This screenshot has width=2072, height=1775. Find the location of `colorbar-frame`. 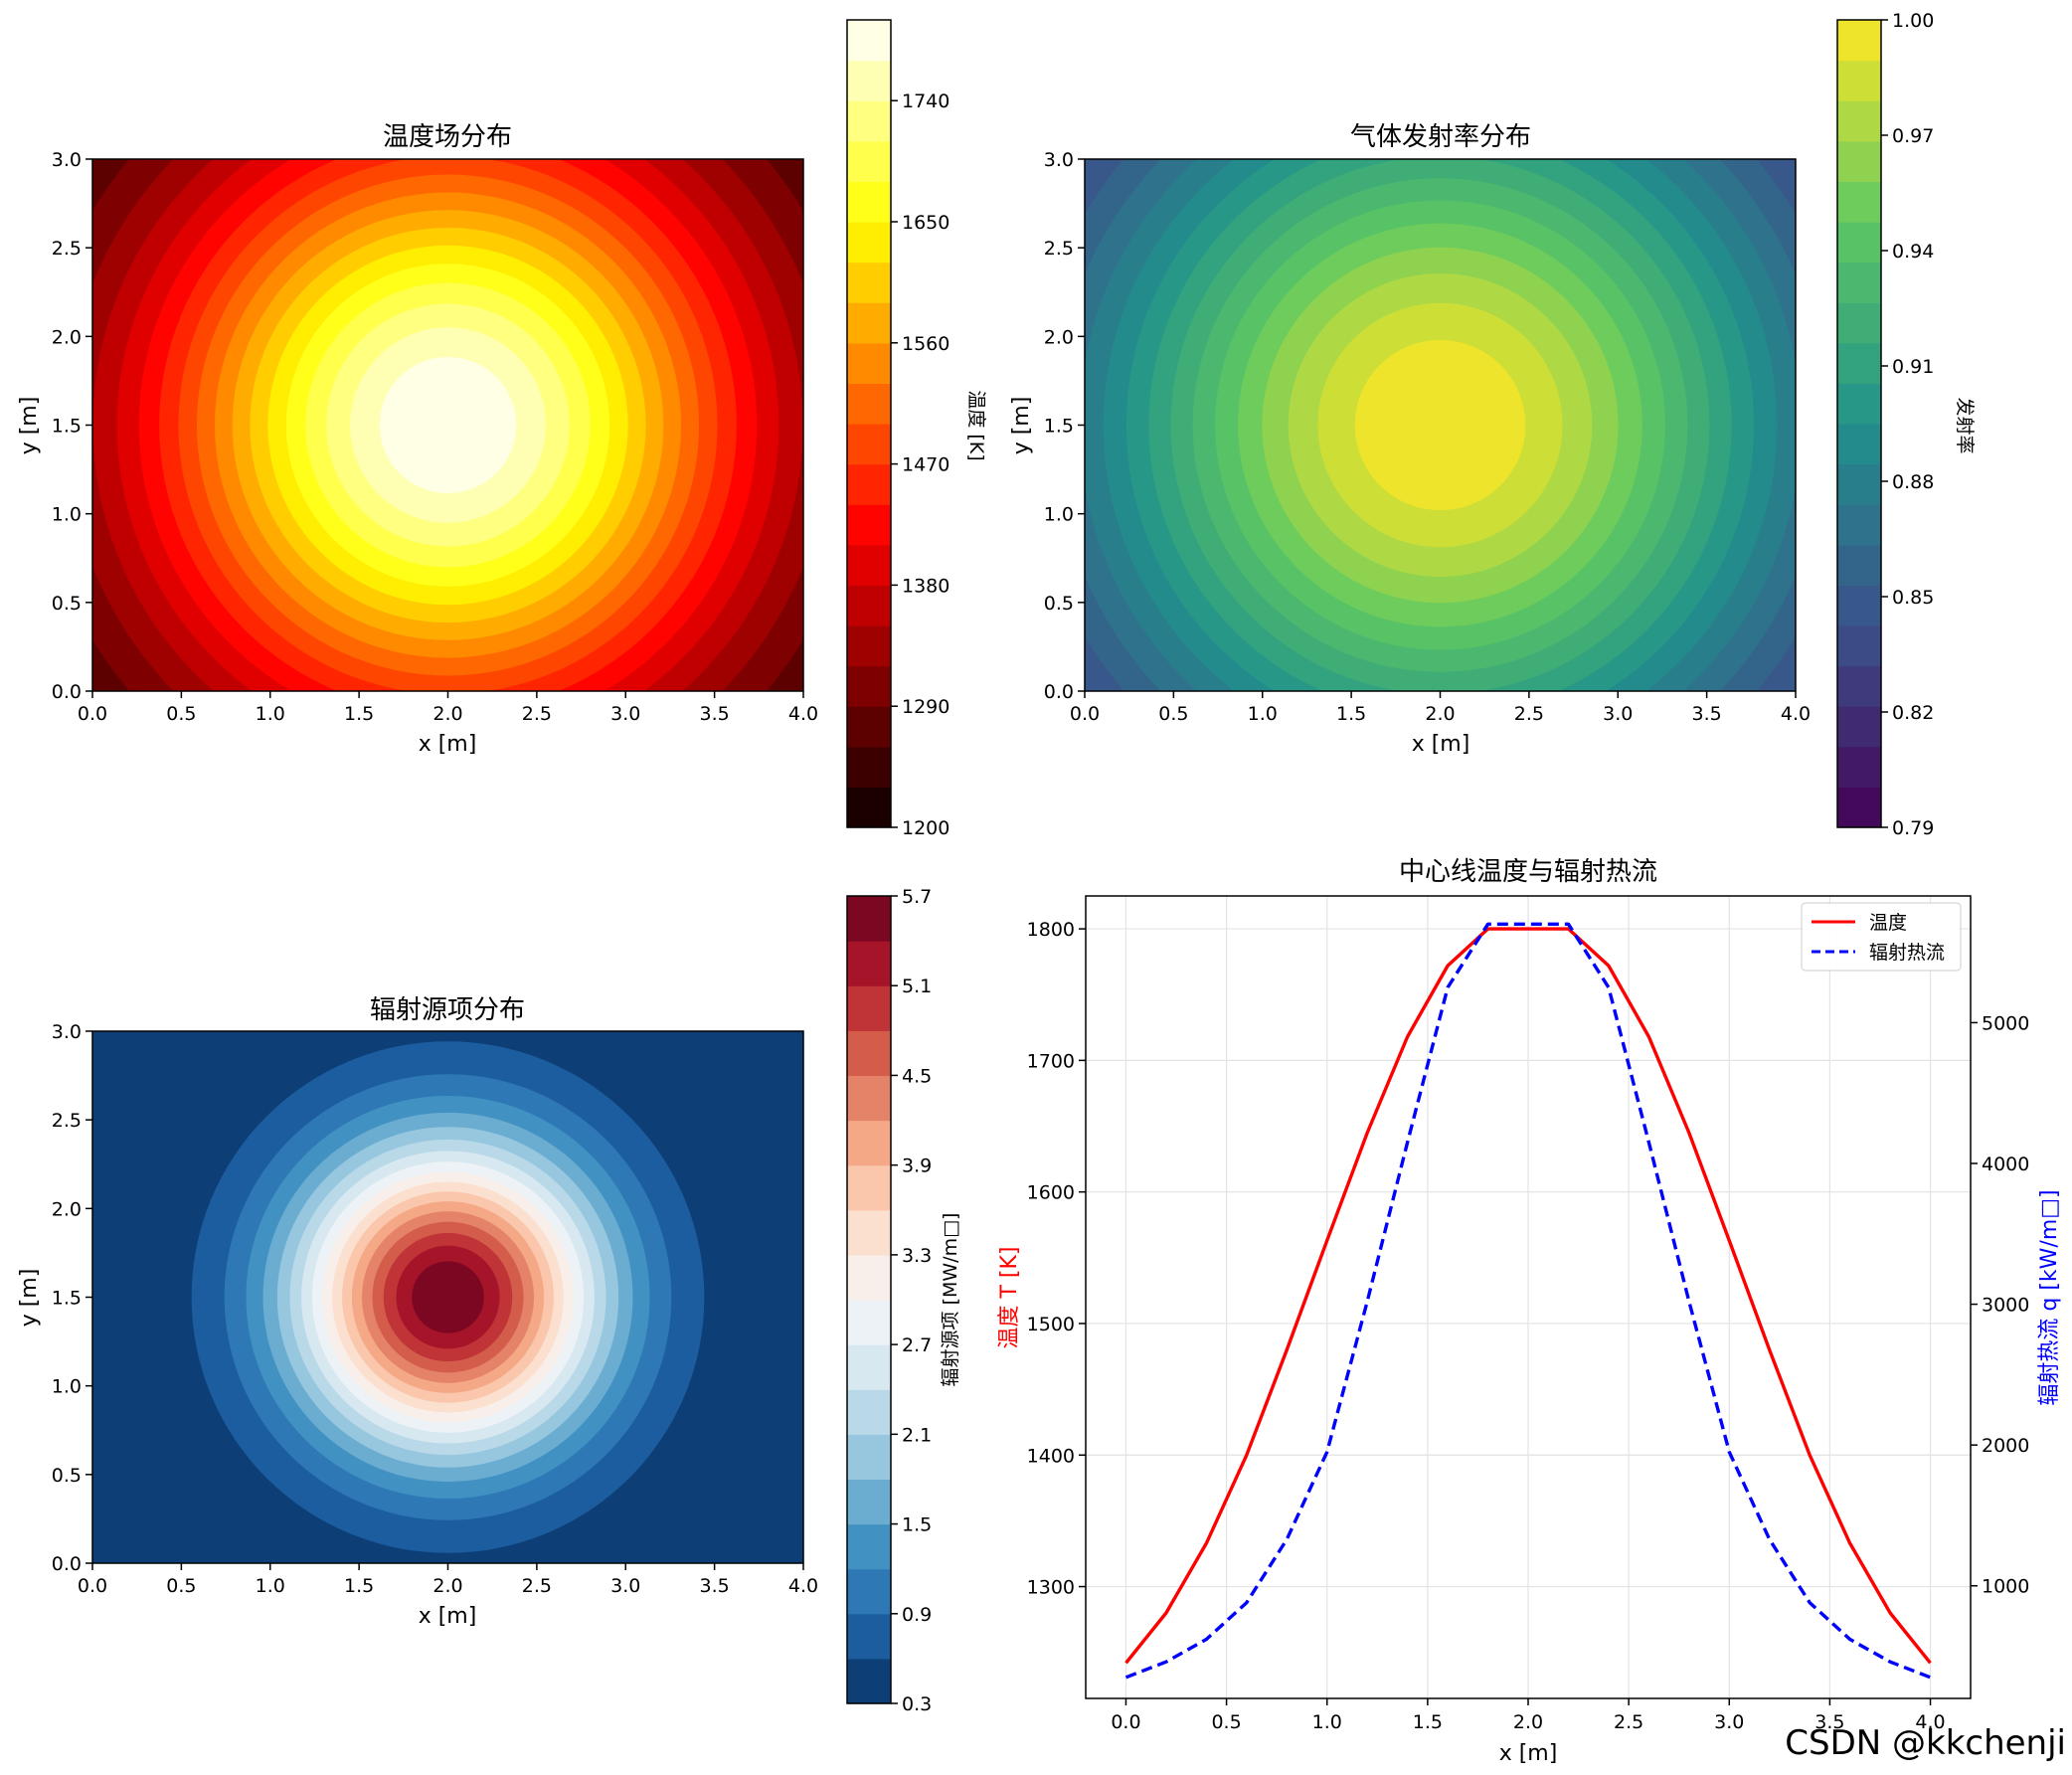

colorbar-frame is located at coordinates (1859, 423).